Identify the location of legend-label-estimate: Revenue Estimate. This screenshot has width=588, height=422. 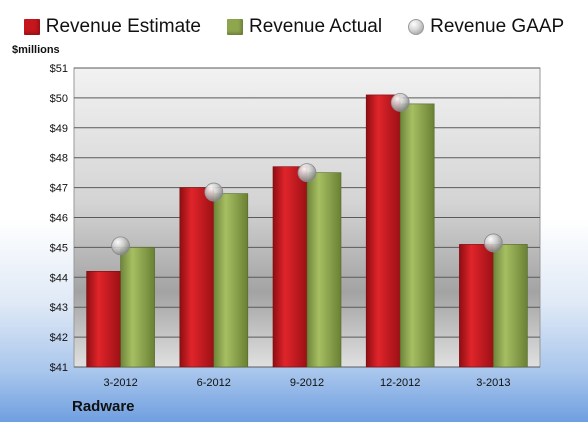
(123, 26).